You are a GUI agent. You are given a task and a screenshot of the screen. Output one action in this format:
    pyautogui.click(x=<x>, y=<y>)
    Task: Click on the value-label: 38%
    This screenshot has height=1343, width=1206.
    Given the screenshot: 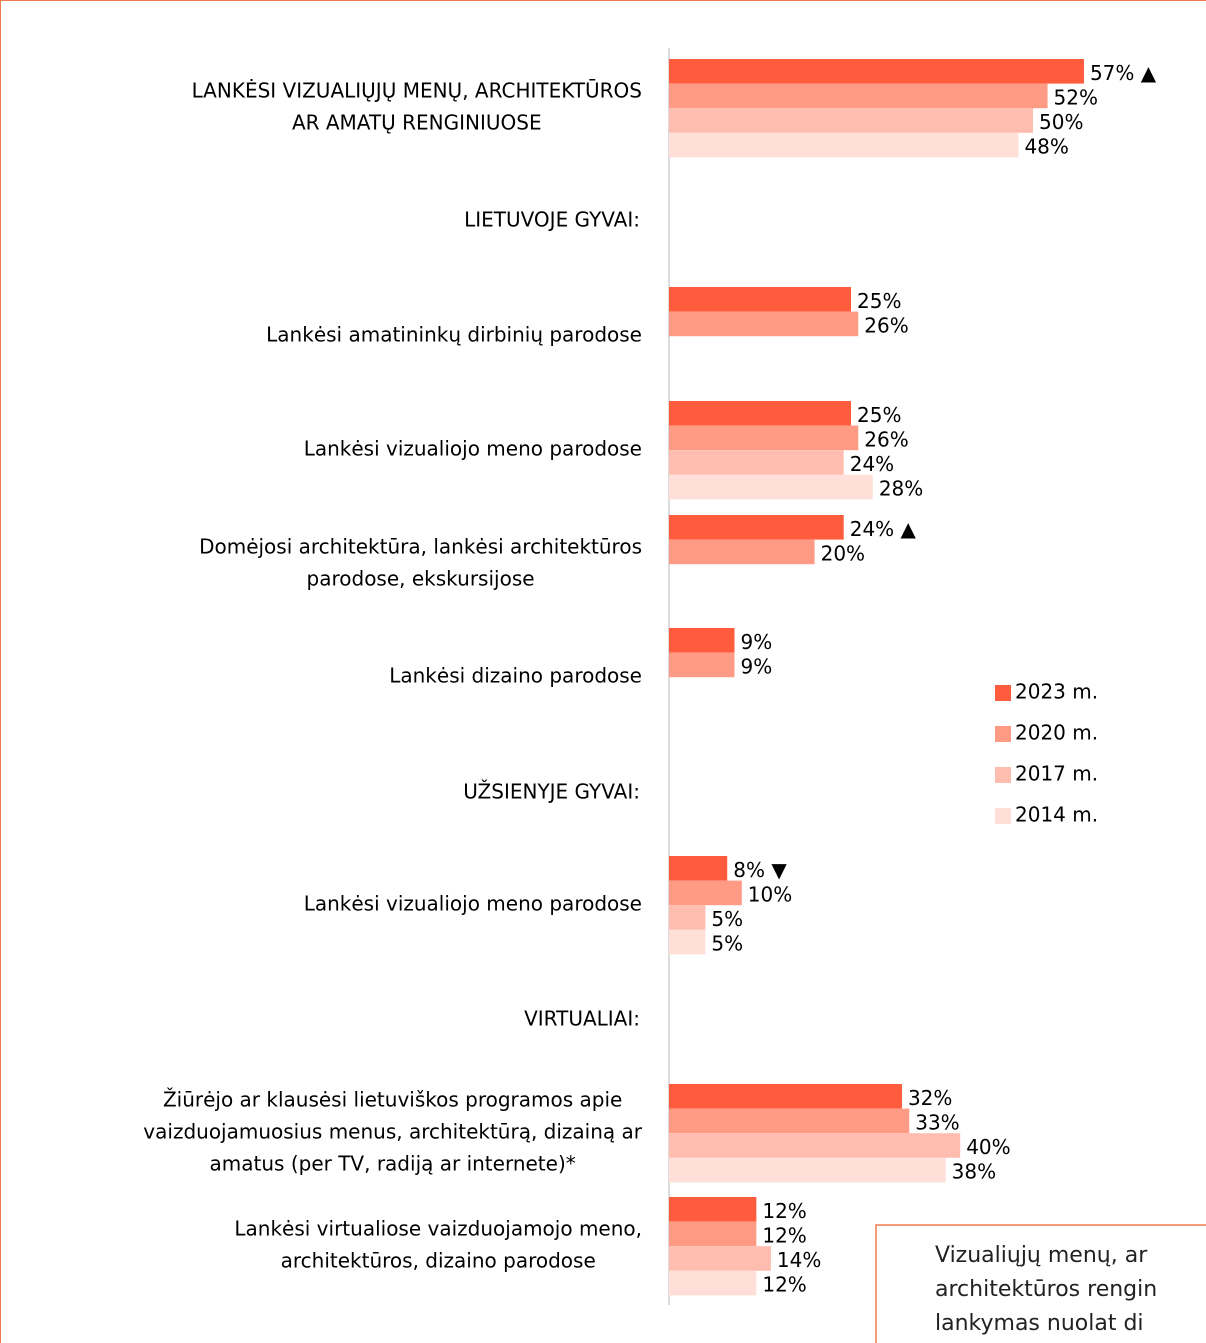 What is the action you would take?
    pyautogui.click(x=974, y=1172)
    